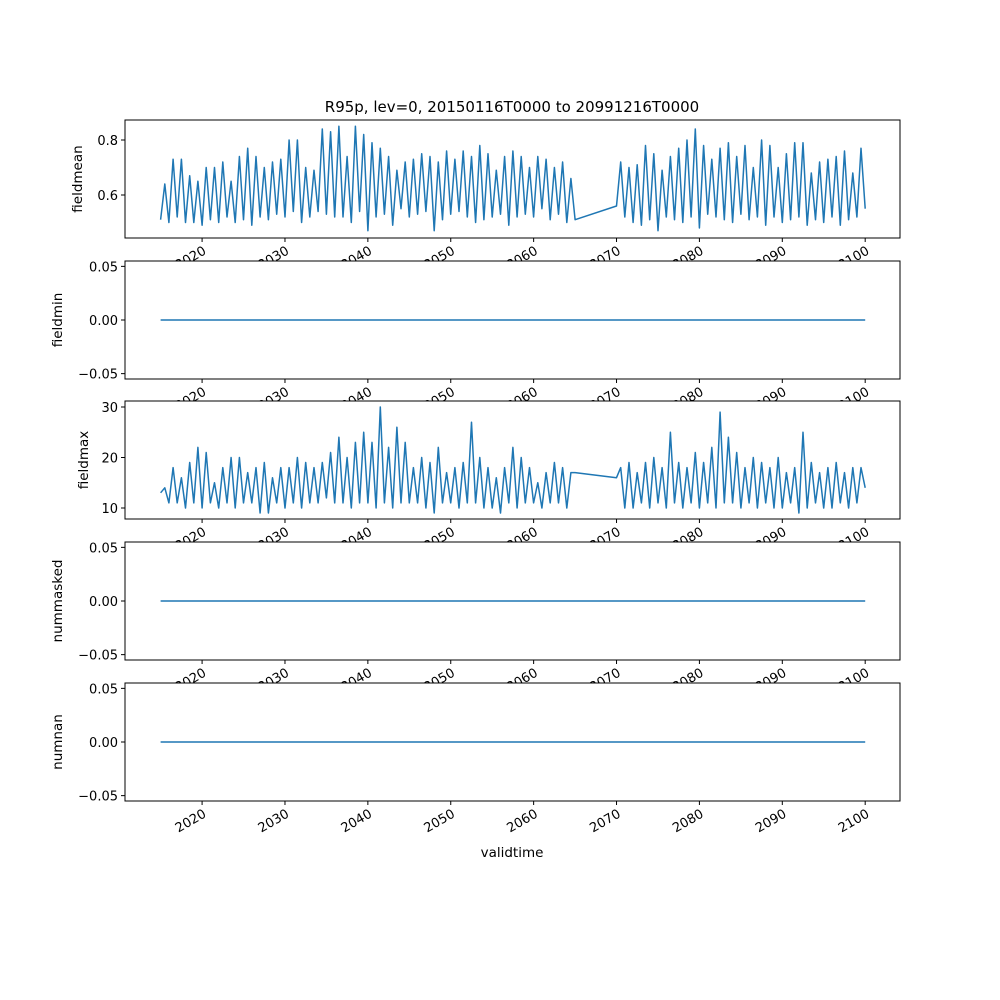 The width and height of the screenshot is (1000, 1000). I want to click on y-tick-label: 10, so click(109, 509).